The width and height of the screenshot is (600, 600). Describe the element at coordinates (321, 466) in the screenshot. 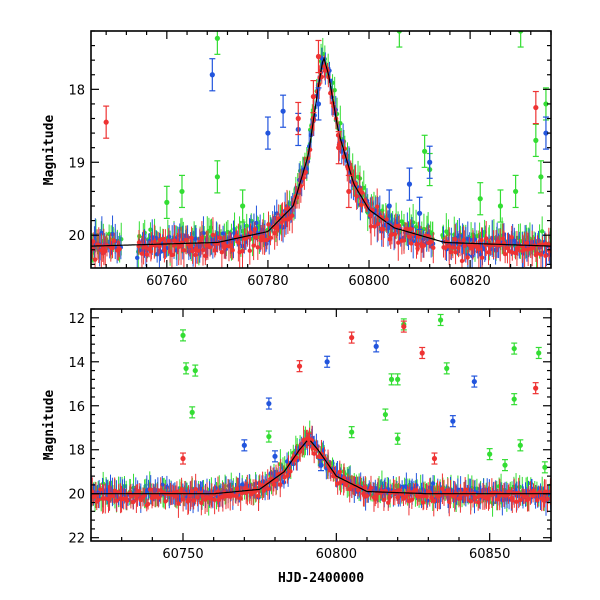

I see `bottom-model-curve` at that location.